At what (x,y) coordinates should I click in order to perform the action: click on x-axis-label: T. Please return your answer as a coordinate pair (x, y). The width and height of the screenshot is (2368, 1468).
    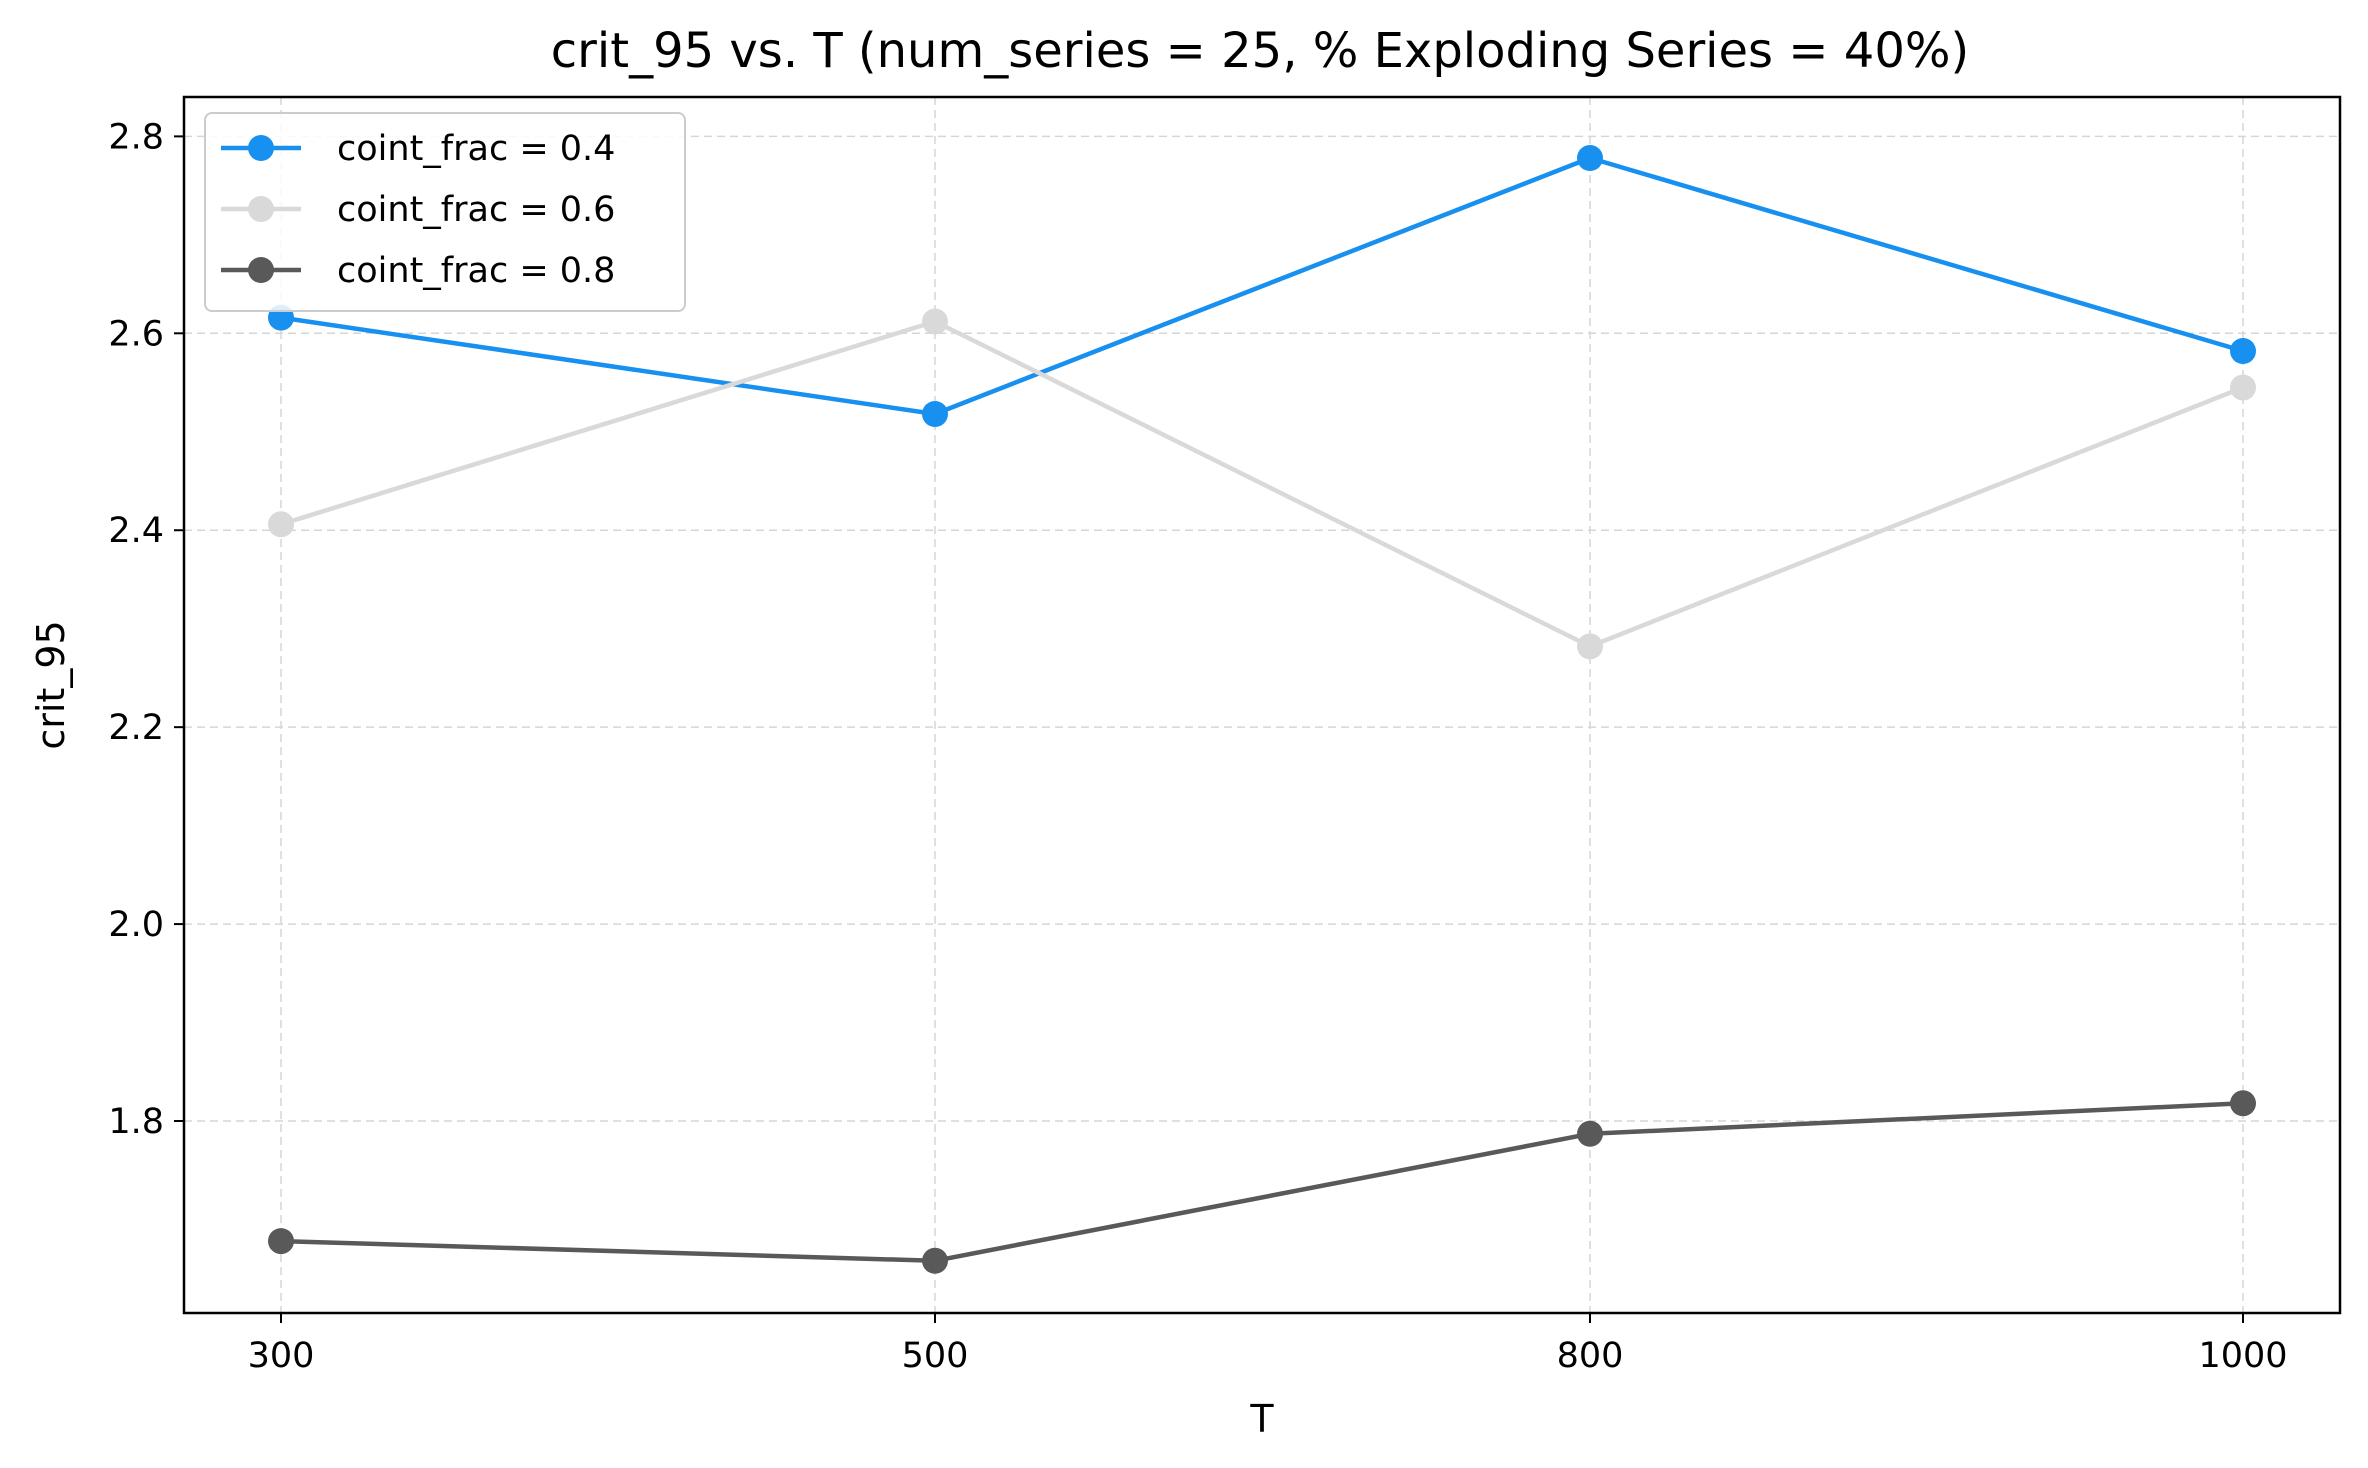
    Looking at the image, I should click on (1261, 1419).